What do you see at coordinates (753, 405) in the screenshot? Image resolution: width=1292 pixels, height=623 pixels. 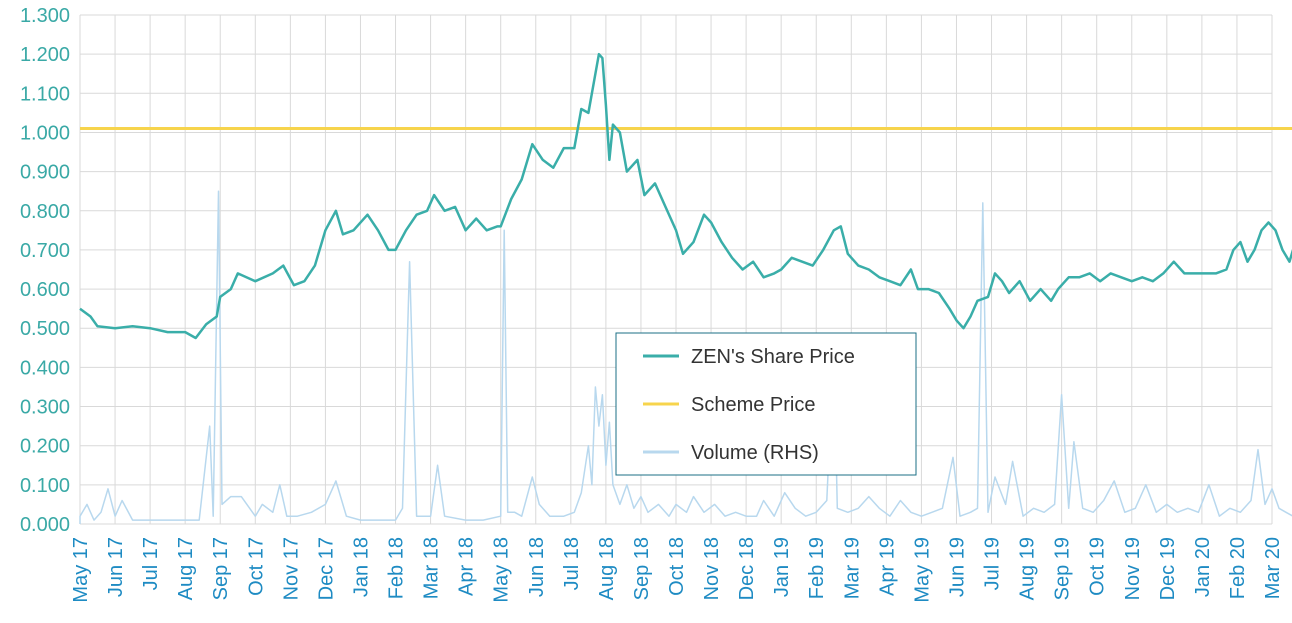 I see `legend-label-scheme-price: Scheme Price` at bounding box center [753, 405].